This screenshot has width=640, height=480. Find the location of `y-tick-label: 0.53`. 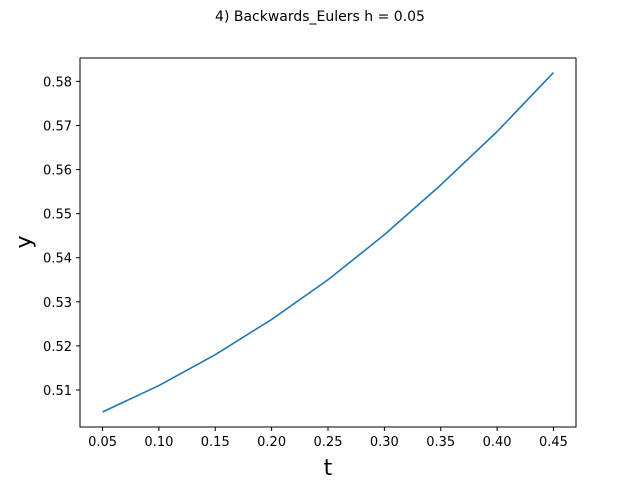

y-tick-label: 0.53 is located at coordinates (57, 303).